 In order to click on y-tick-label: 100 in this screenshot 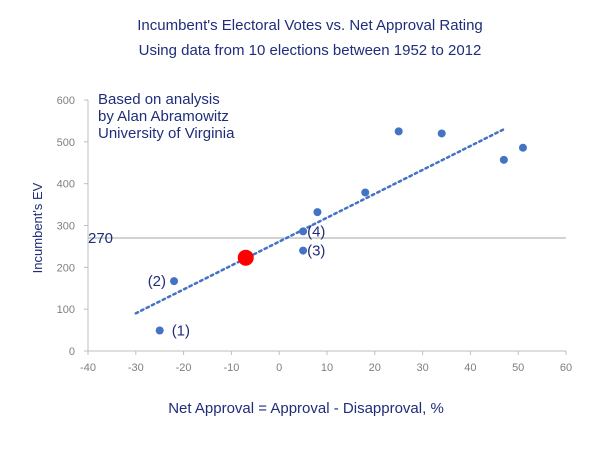, I will do `click(66, 310)`.